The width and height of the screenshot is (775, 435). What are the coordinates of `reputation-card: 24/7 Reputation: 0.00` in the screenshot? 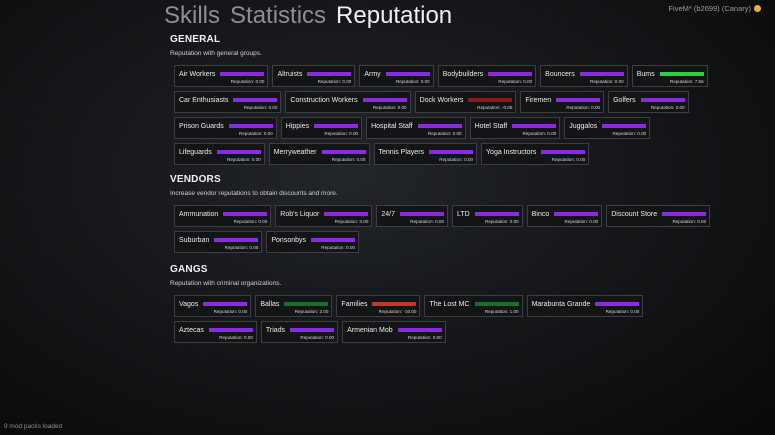 It's located at (412, 216).